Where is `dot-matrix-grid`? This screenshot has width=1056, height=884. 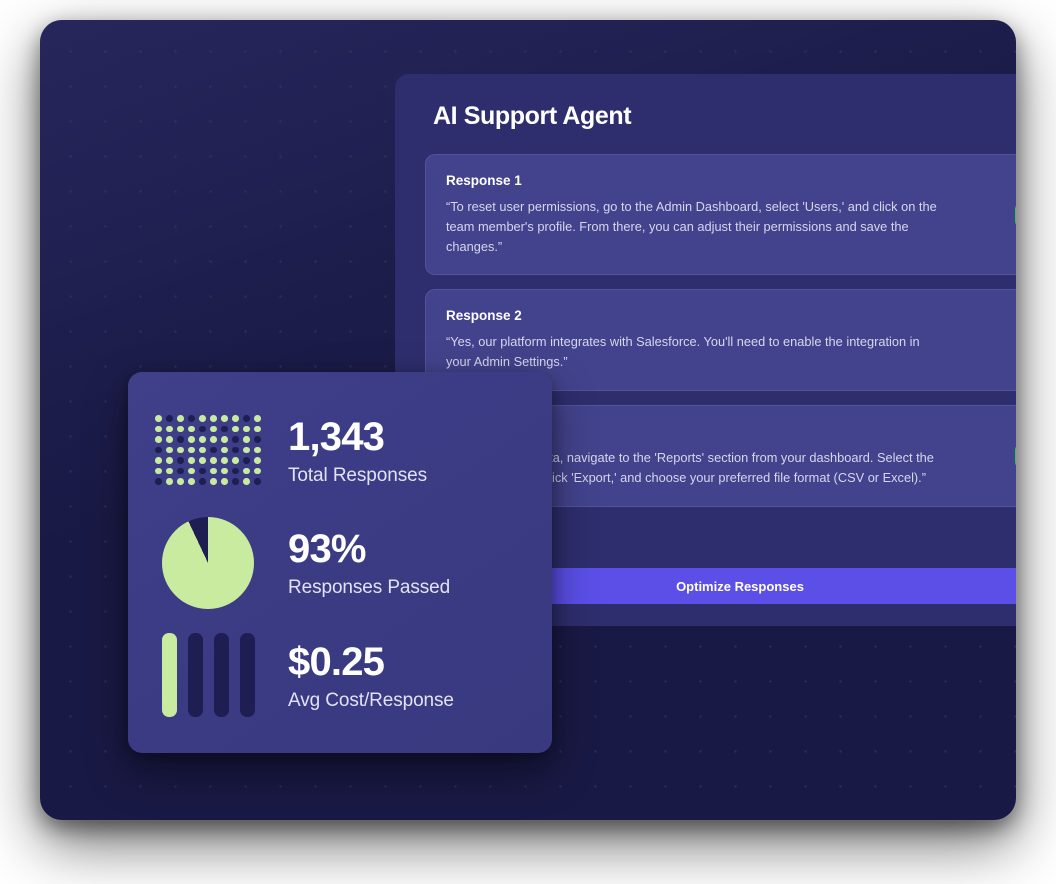 dot-matrix-grid is located at coordinates (208, 450).